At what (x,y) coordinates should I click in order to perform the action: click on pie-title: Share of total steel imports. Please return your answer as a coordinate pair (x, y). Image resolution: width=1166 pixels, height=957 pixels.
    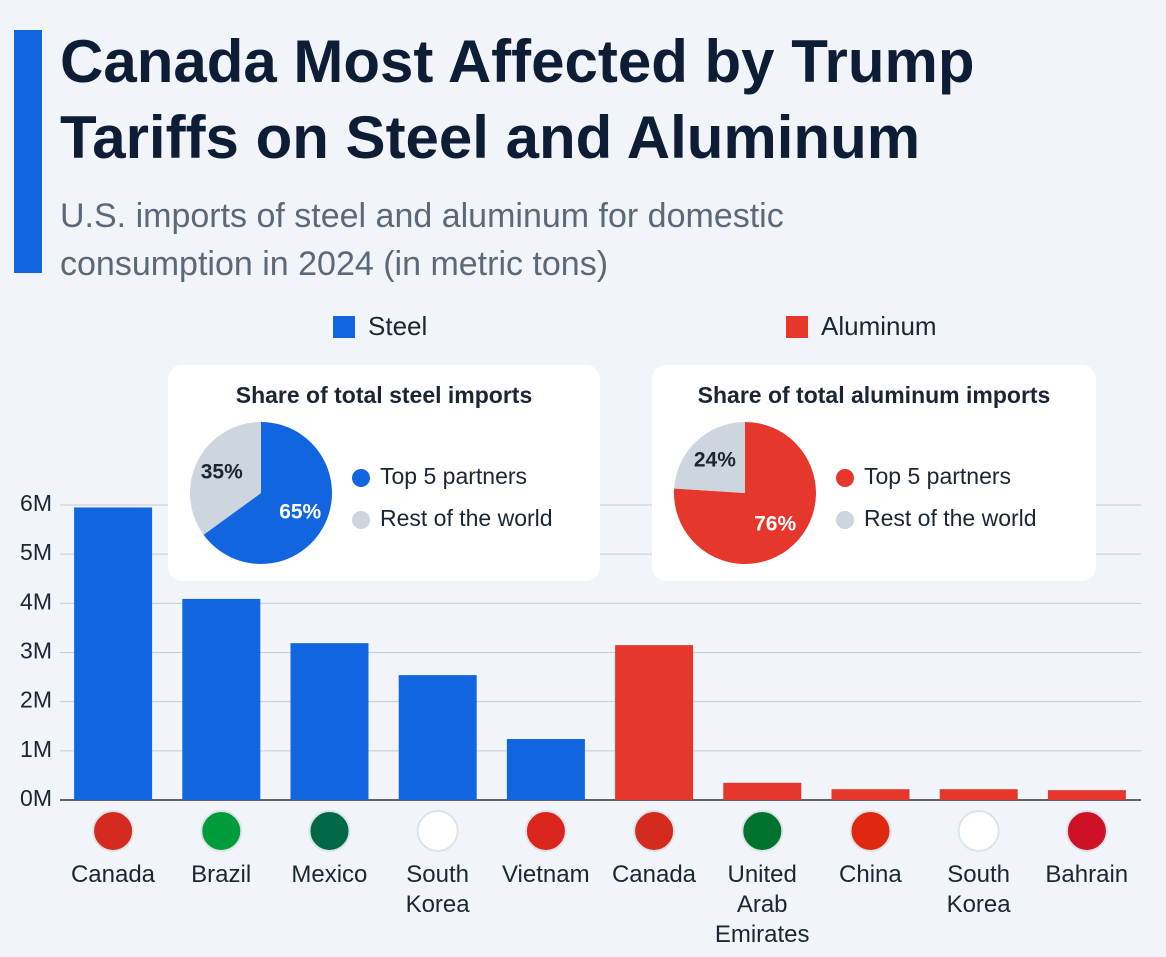
    Looking at the image, I should click on (384, 395).